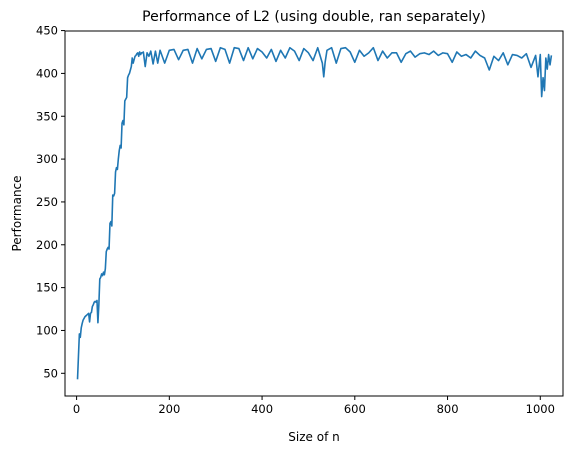  I want to click on x-axis-label: Size of n, so click(313, 437).